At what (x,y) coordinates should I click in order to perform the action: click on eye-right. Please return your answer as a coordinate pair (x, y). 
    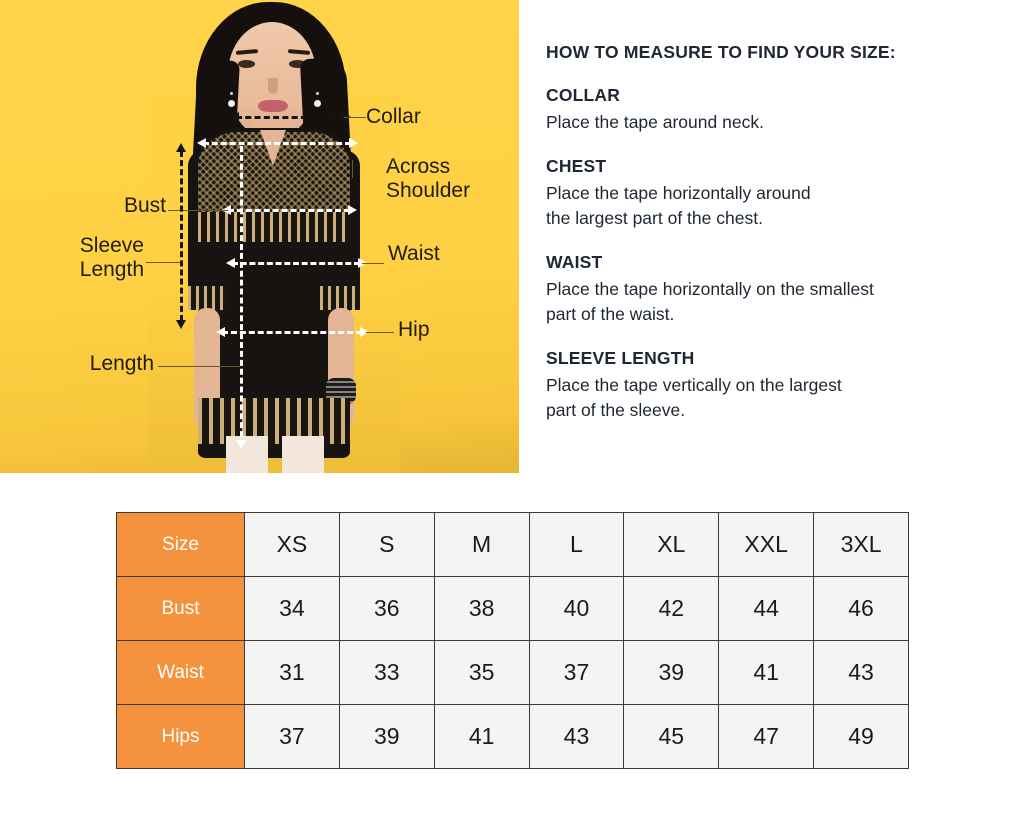
    Looking at the image, I should click on (297, 64).